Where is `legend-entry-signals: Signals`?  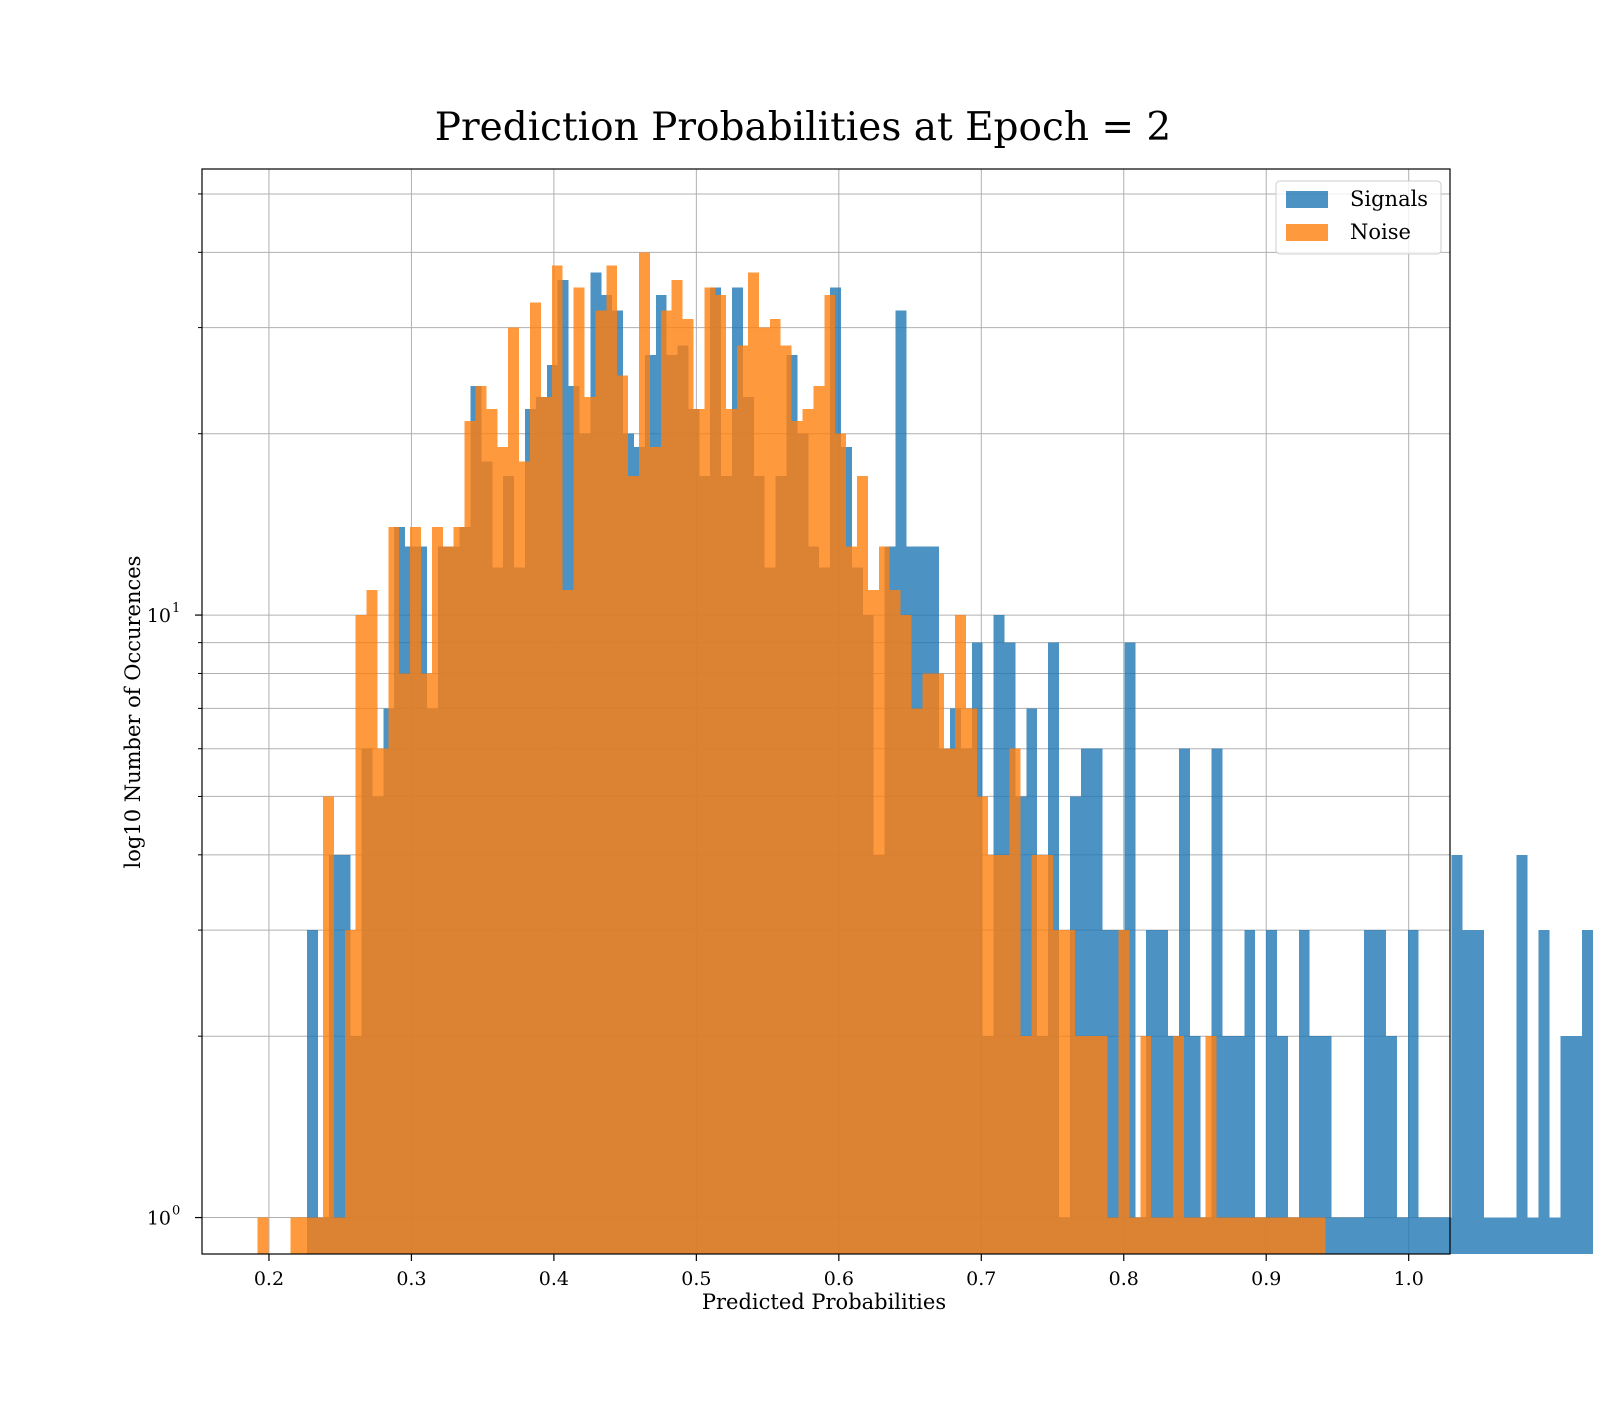
legend-entry-signals: Signals is located at coordinates (1357, 199).